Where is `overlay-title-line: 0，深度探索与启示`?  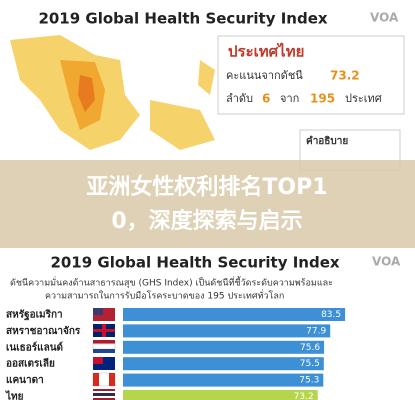 overlay-title-line: 0，深度探索与启示 is located at coordinates (206, 221).